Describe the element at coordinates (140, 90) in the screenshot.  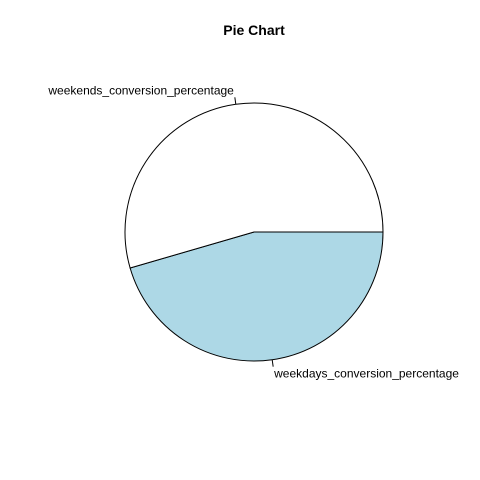
I see `pie-slice-label: weekends_conversion_percentage` at that location.